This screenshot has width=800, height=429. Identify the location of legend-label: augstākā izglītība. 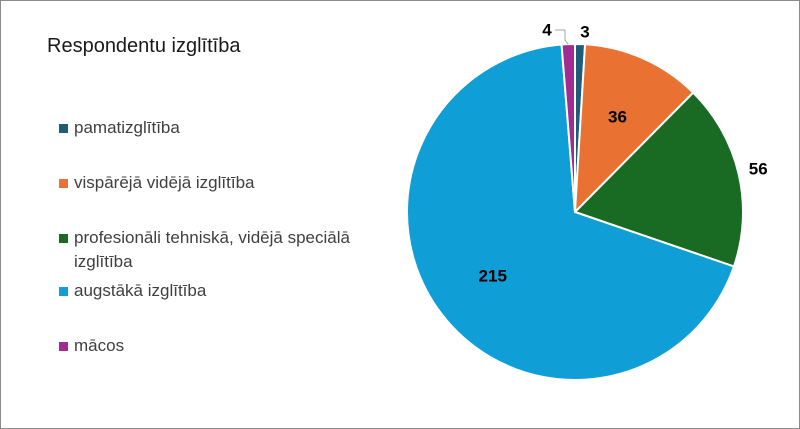
(140, 290).